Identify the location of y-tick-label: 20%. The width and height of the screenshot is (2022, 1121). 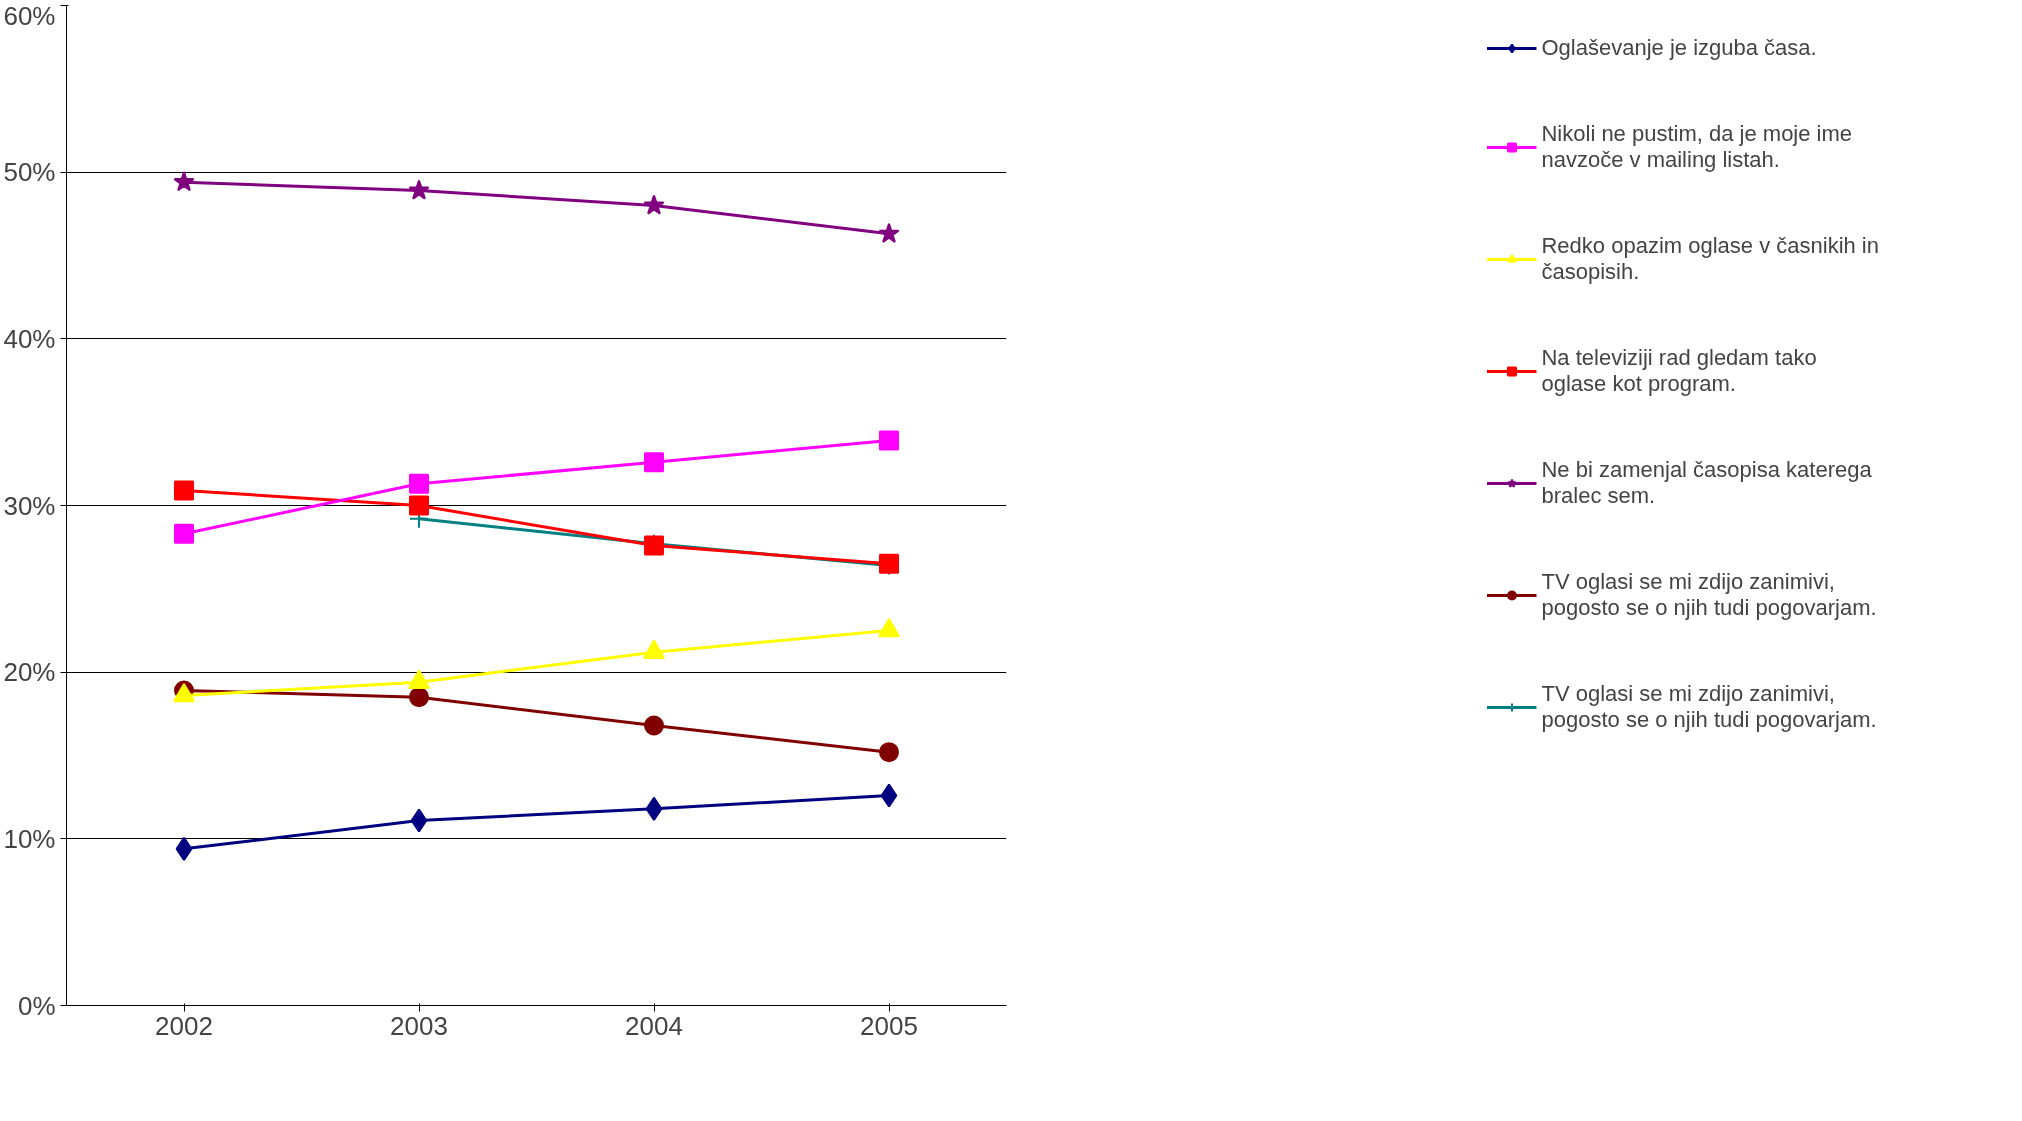
(29, 672).